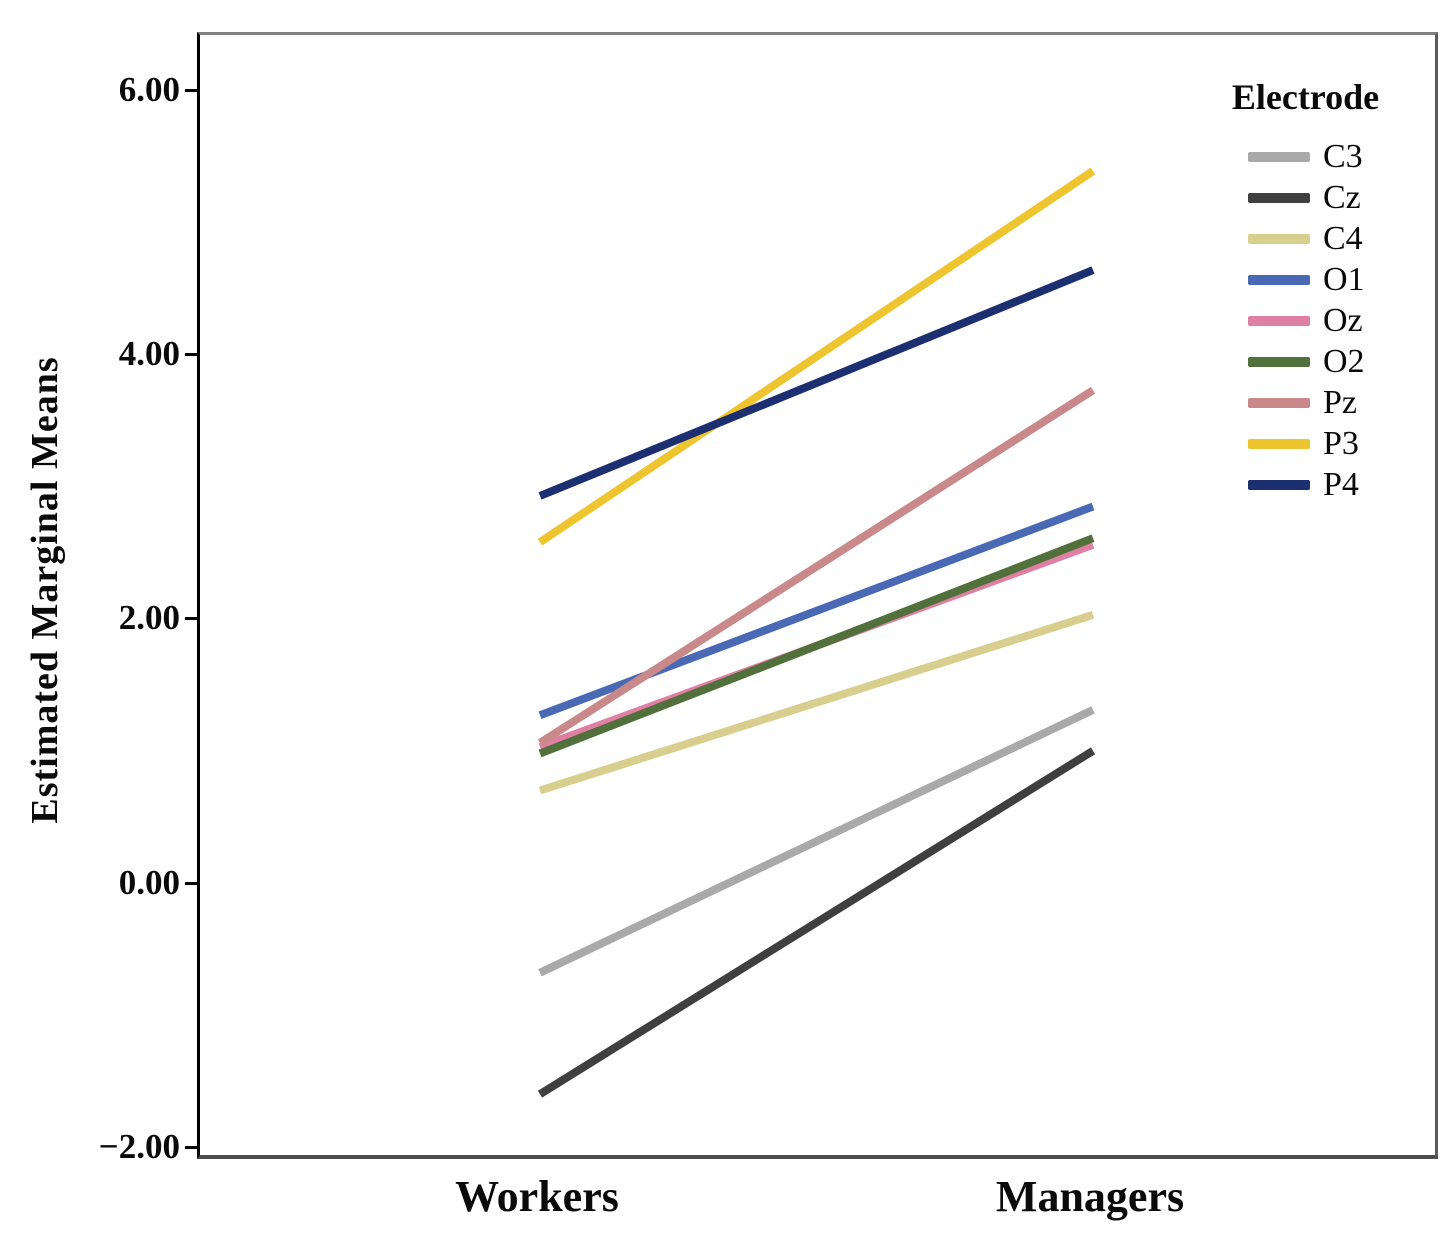 The image size is (1455, 1235). I want to click on legend-label-C3: C3, so click(1343, 156).